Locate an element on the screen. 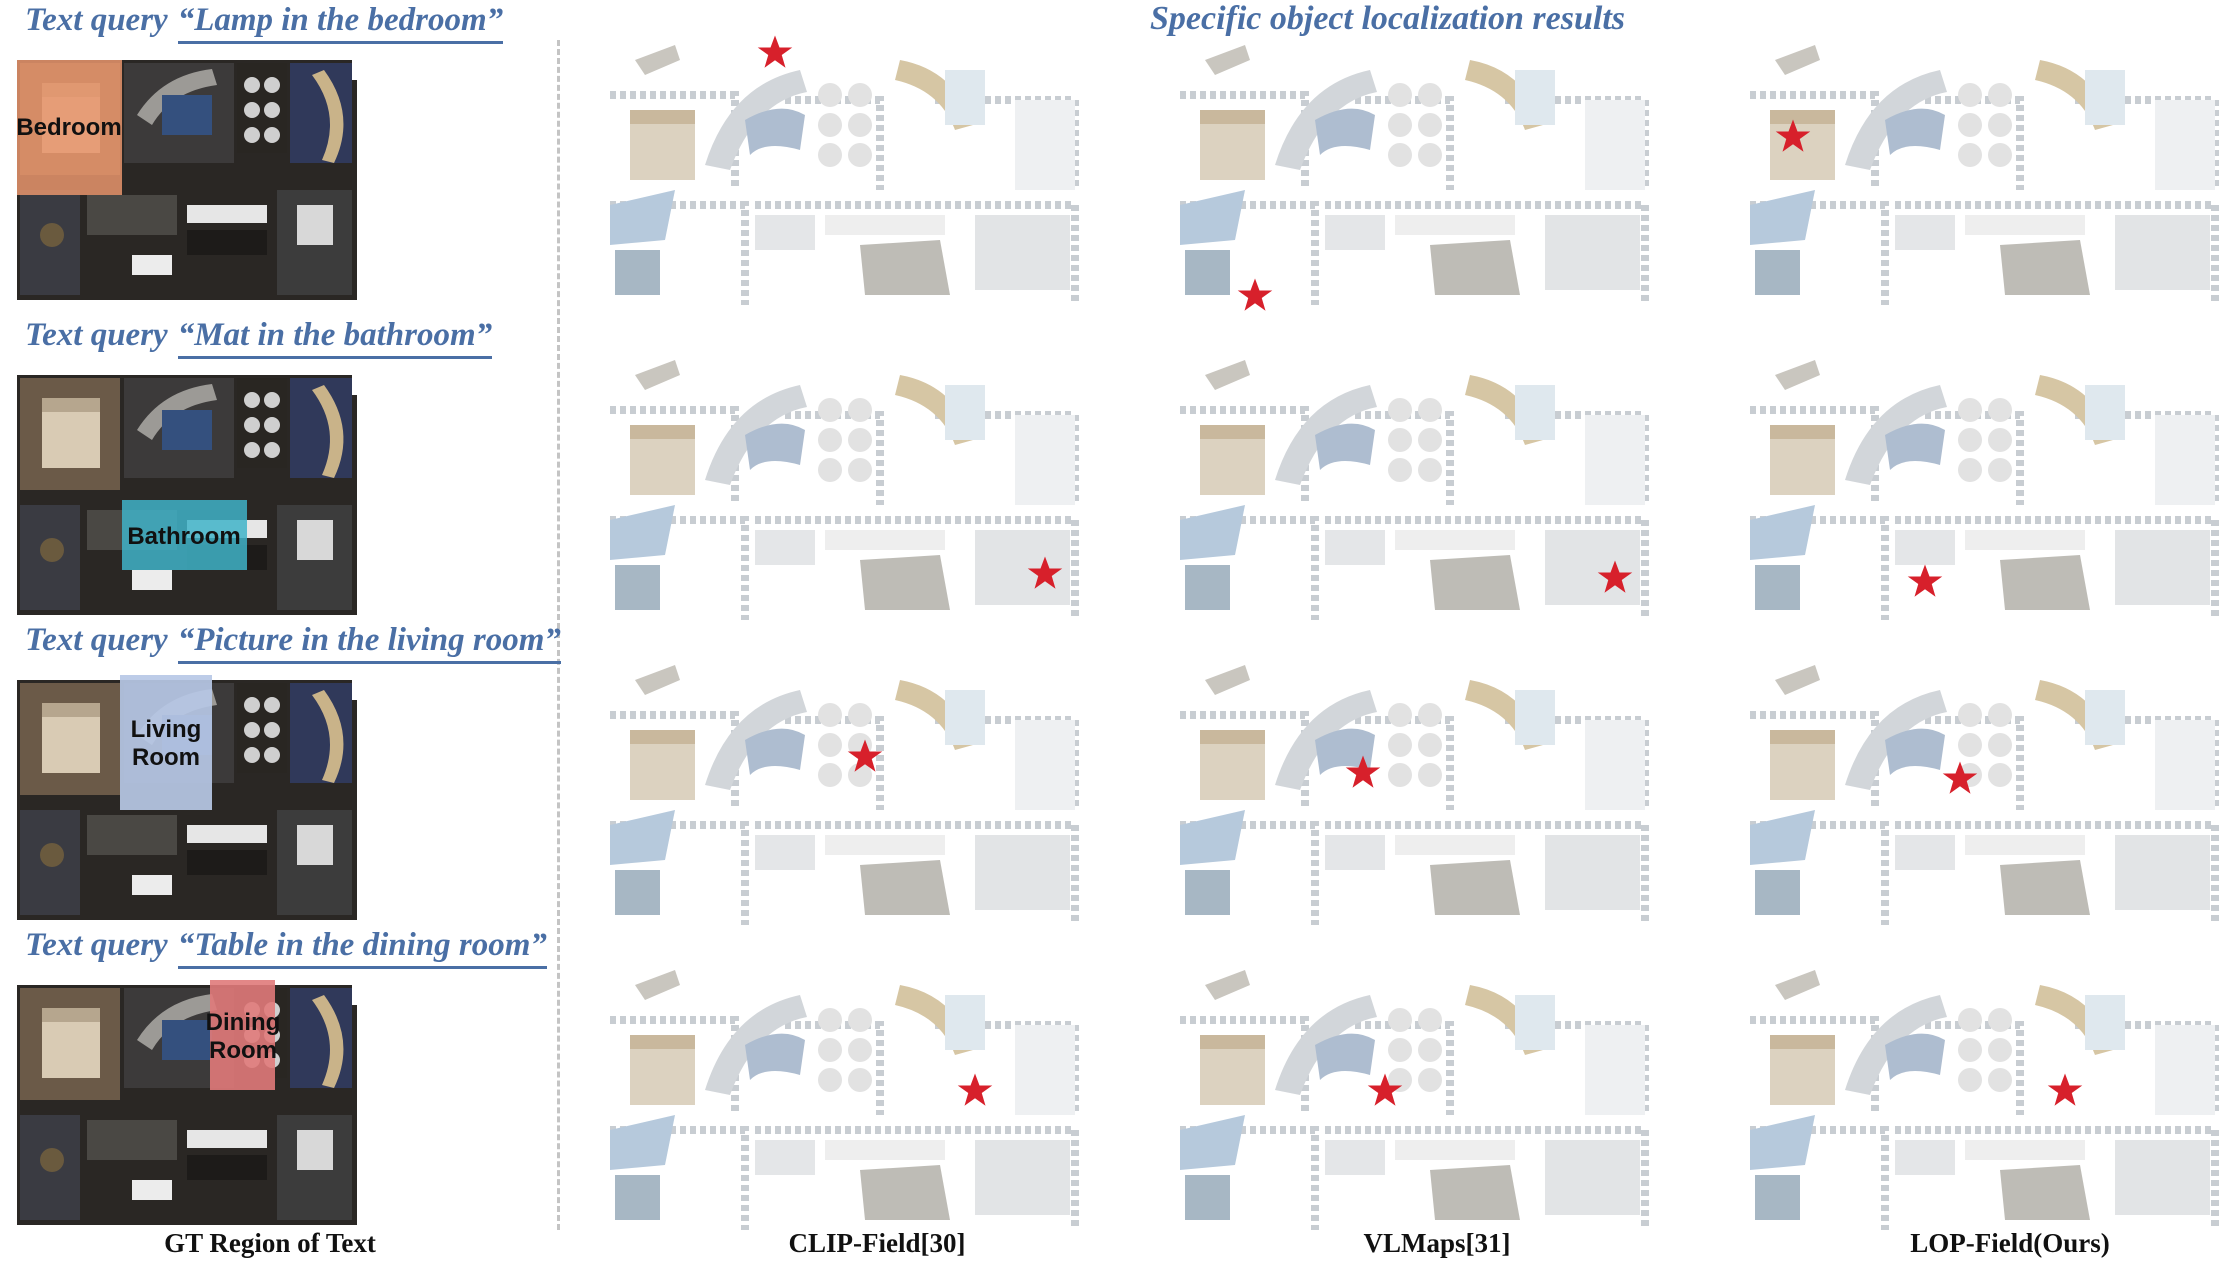 This screenshot has width=2237, height=1269. column-divider is located at coordinates (558, 635).